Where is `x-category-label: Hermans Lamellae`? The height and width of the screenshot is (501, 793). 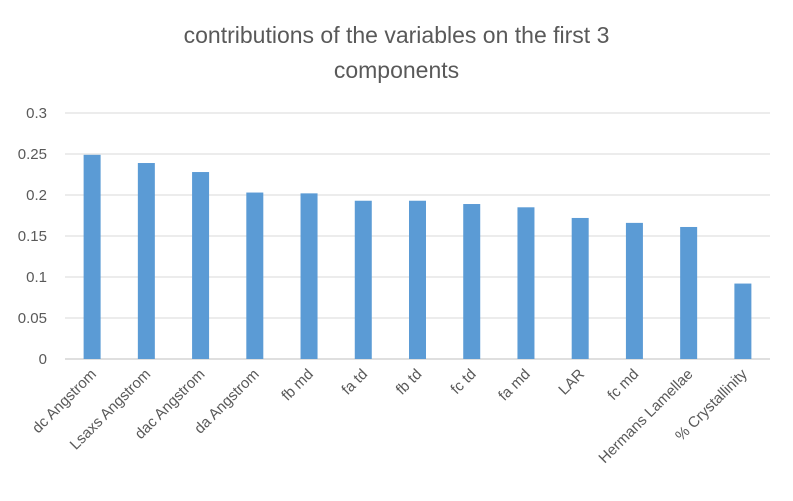
x-category-label: Hermans Lamellae is located at coordinates (645, 416).